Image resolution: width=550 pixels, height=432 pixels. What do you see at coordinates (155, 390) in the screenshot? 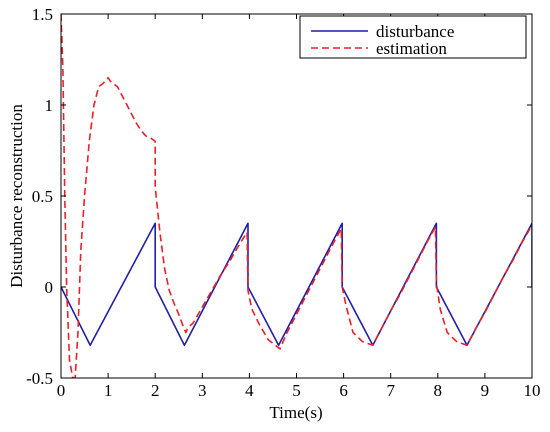
I see `x-tick-label: 2` at bounding box center [155, 390].